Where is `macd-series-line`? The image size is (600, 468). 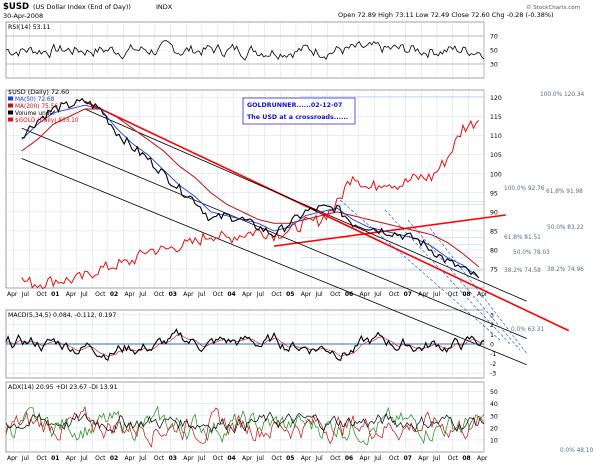 macd-series-line is located at coordinates (245, 345).